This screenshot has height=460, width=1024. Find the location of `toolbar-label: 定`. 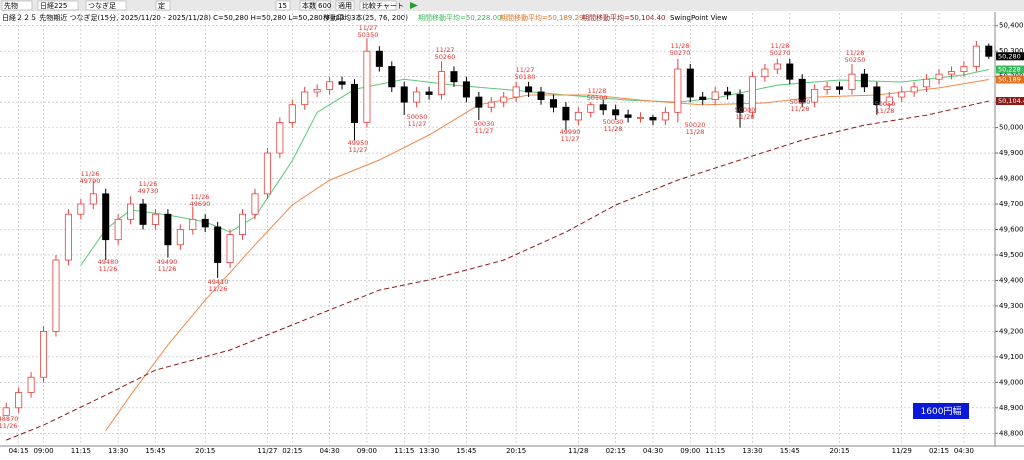

toolbar-label: 定 is located at coordinates (161, 5).